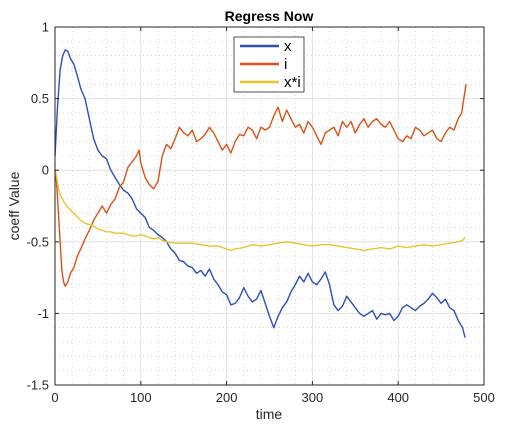 Image resolution: width=507 pixels, height=427 pixels. I want to click on y-tick-label: -0.5, so click(38, 241).